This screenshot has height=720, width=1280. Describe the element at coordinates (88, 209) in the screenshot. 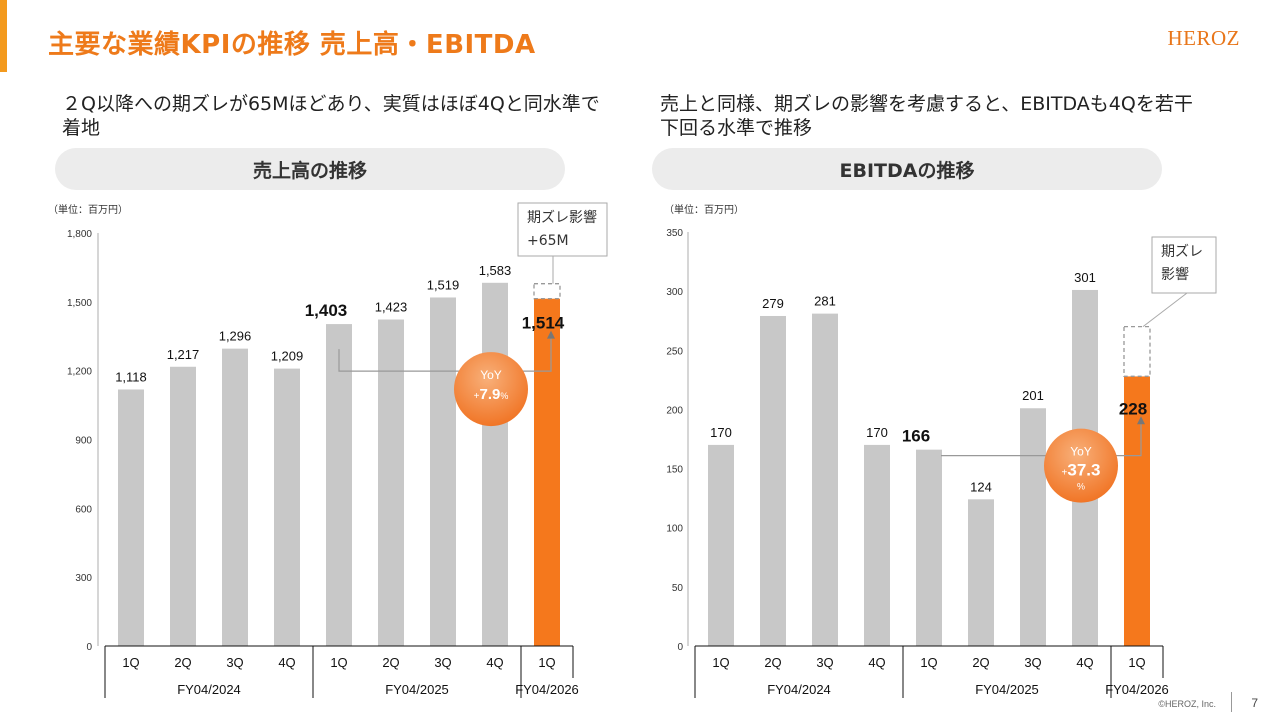

I see `revenue-unit-label: （単位：百万円）` at that location.